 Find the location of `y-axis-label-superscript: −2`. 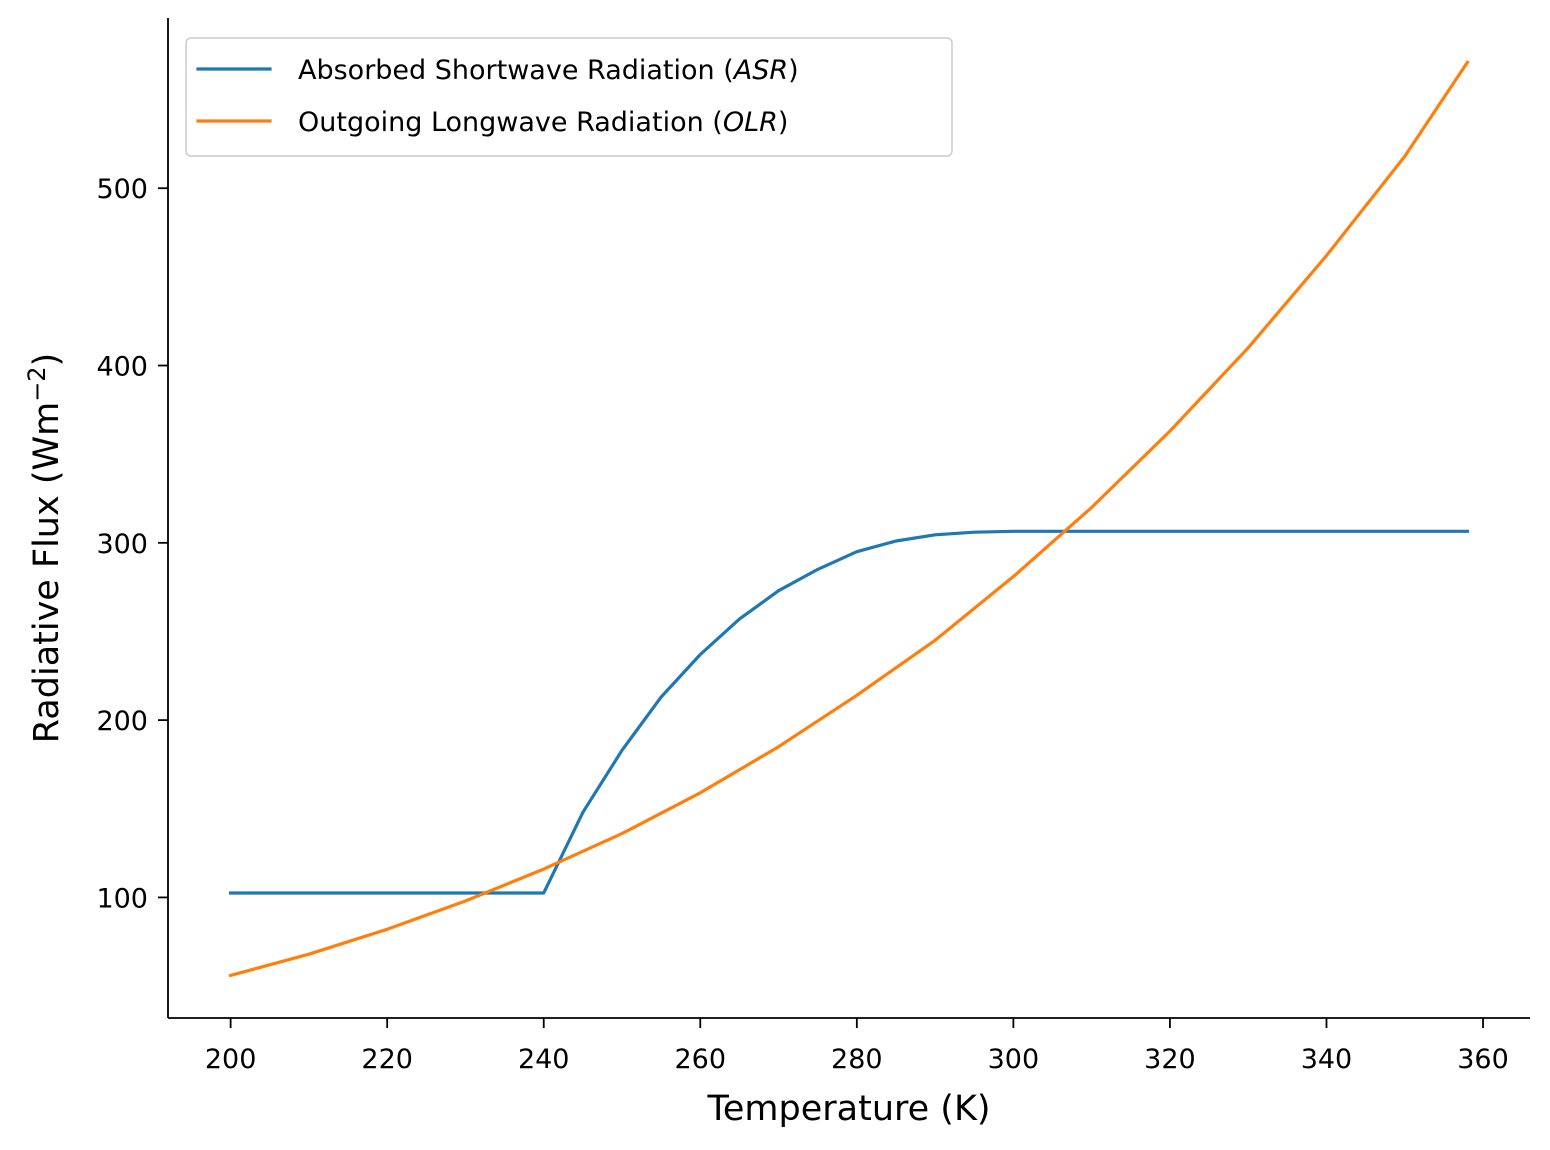

y-axis-label-superscript: −2 is located at coordinates (37, 383).